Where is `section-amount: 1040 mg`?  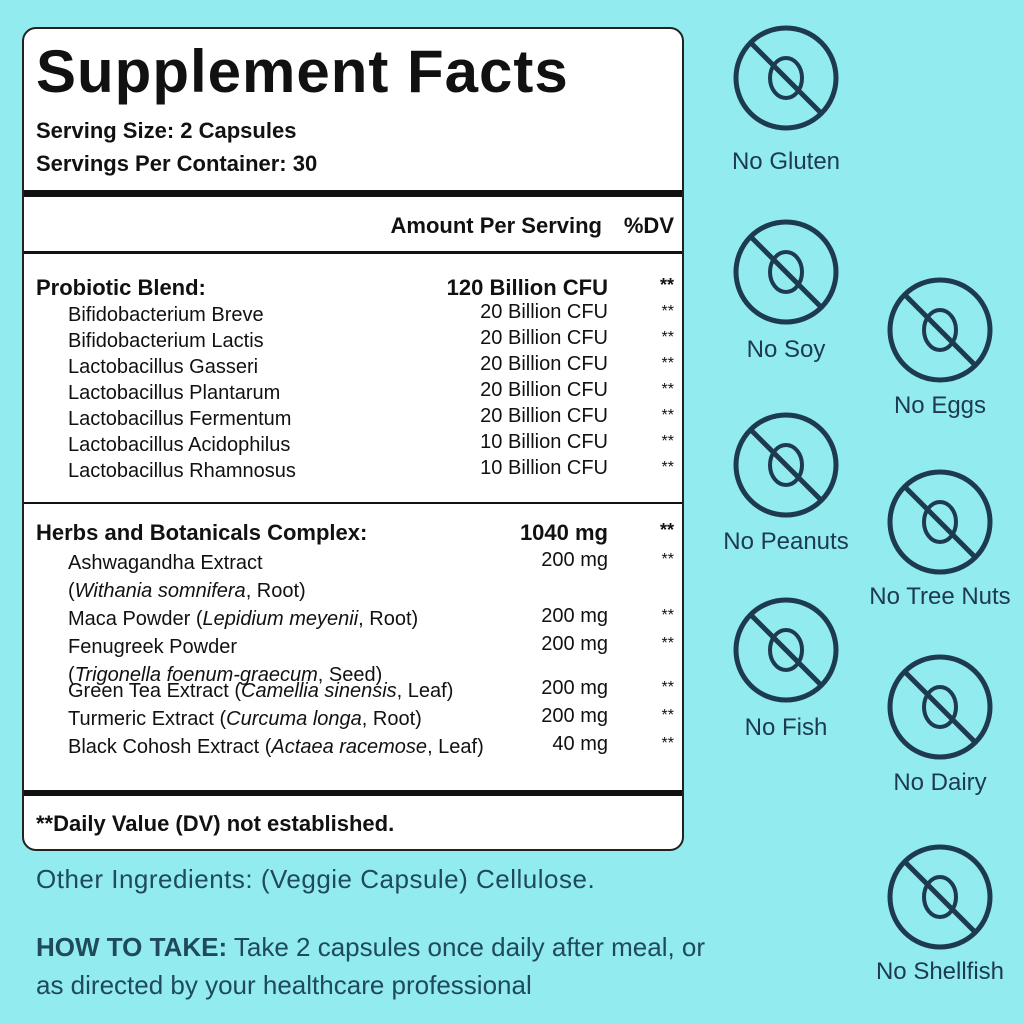
section-amount: 1040 mg is located at coordinates (563, 532).